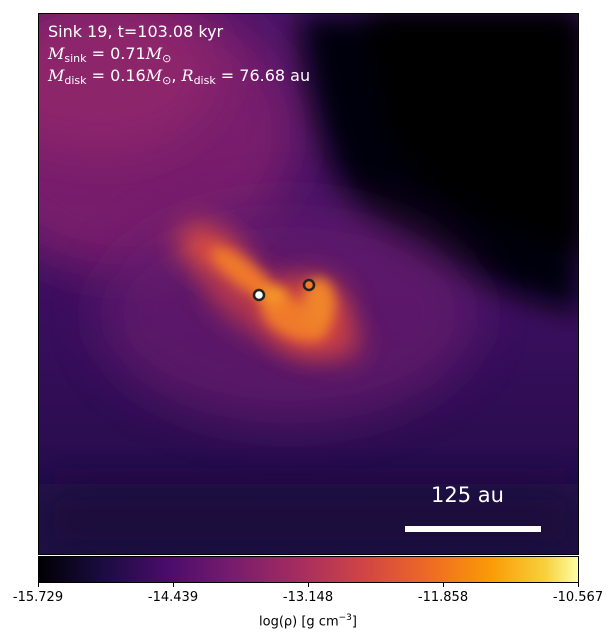 Image resolution: width=615 pixels, height=644 pixels. Describe the element at coordinates (467, 495) in the screenshot. I see `scalebar-label: 125 au` at that location.